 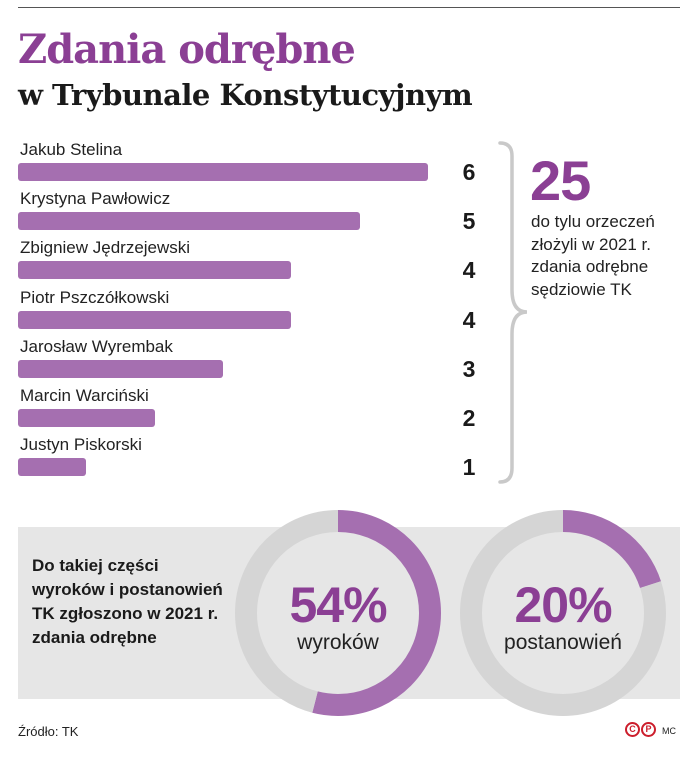 I want to click on copyright-badge: C P, so click(x=640, y=729).